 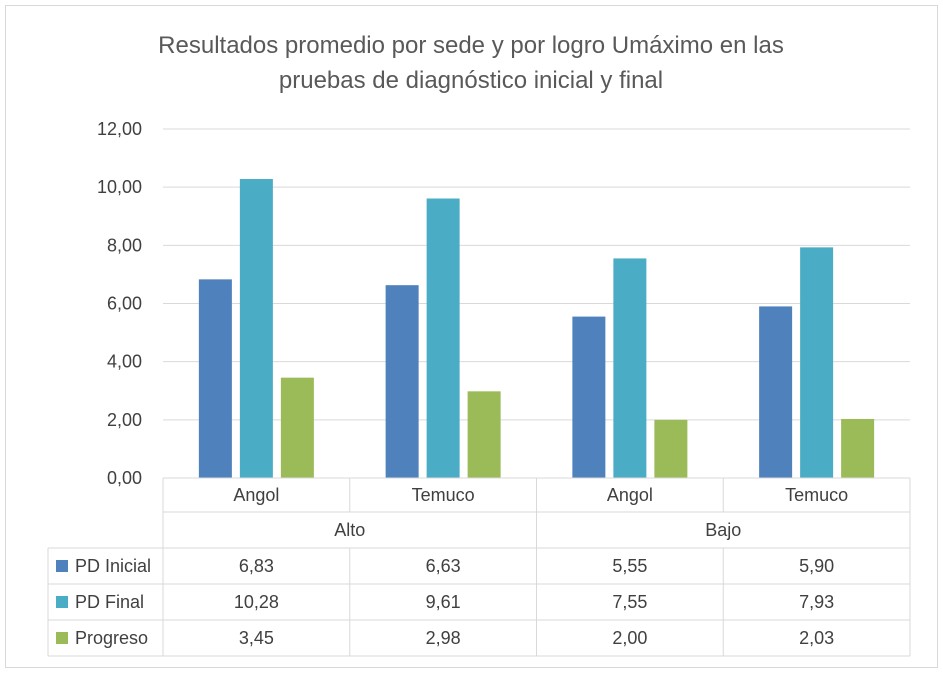 What do you see at coordinates (629, 638) in the screenshot?
I see `data-table-cell: 2,00` at bounding box center [629, 638].